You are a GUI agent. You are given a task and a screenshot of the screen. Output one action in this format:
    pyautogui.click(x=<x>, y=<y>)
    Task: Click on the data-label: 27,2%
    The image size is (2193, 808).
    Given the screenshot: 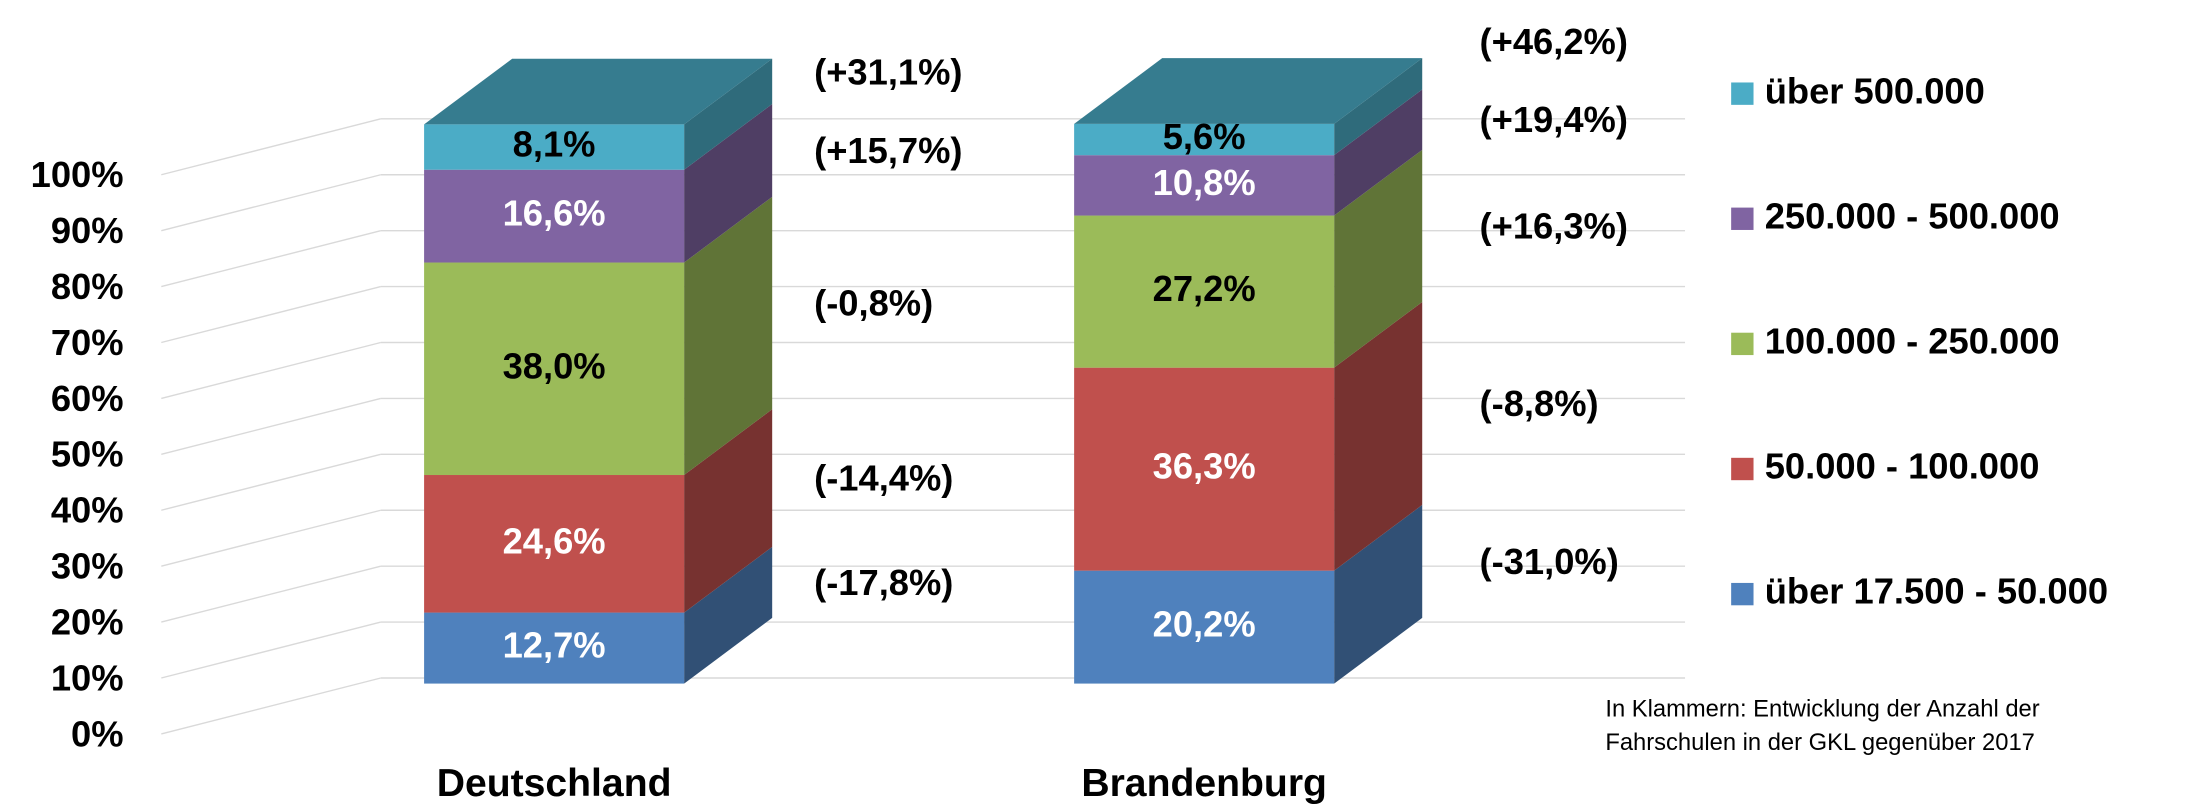 What is the action you would take?
    pyautogui.click(x=1204, y=288)
    